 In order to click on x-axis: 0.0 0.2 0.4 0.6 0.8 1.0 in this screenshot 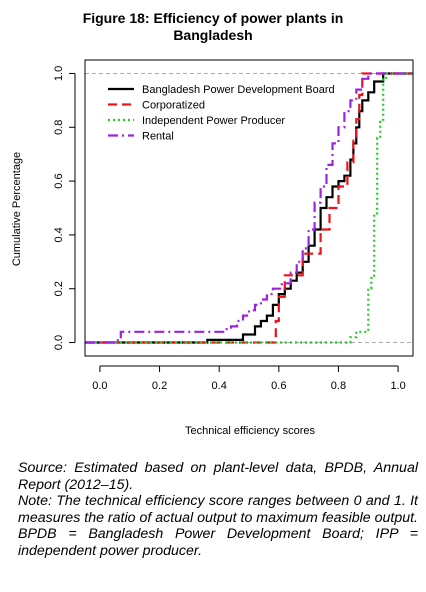, I will do `click(249, 378)`.